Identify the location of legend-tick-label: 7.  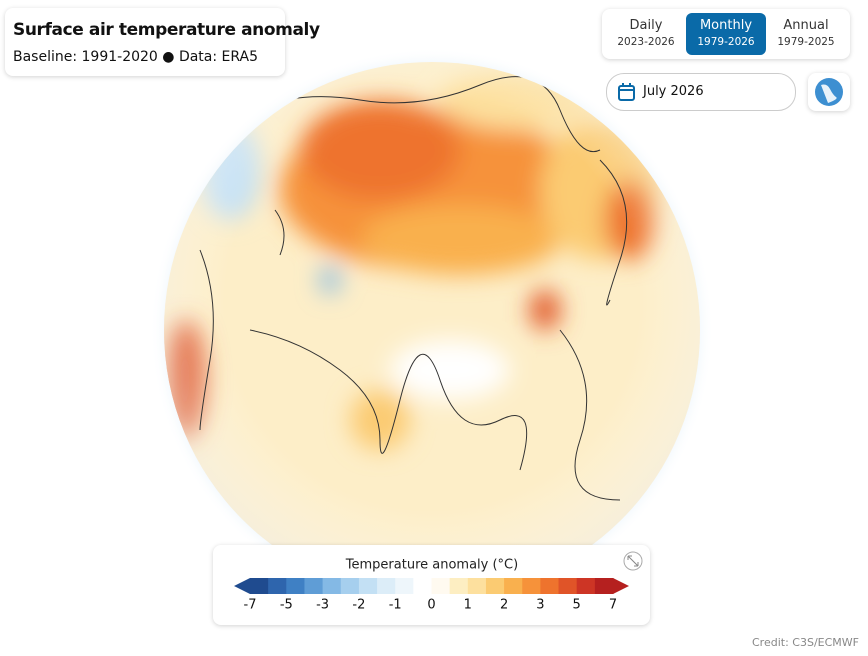
(613, 605).